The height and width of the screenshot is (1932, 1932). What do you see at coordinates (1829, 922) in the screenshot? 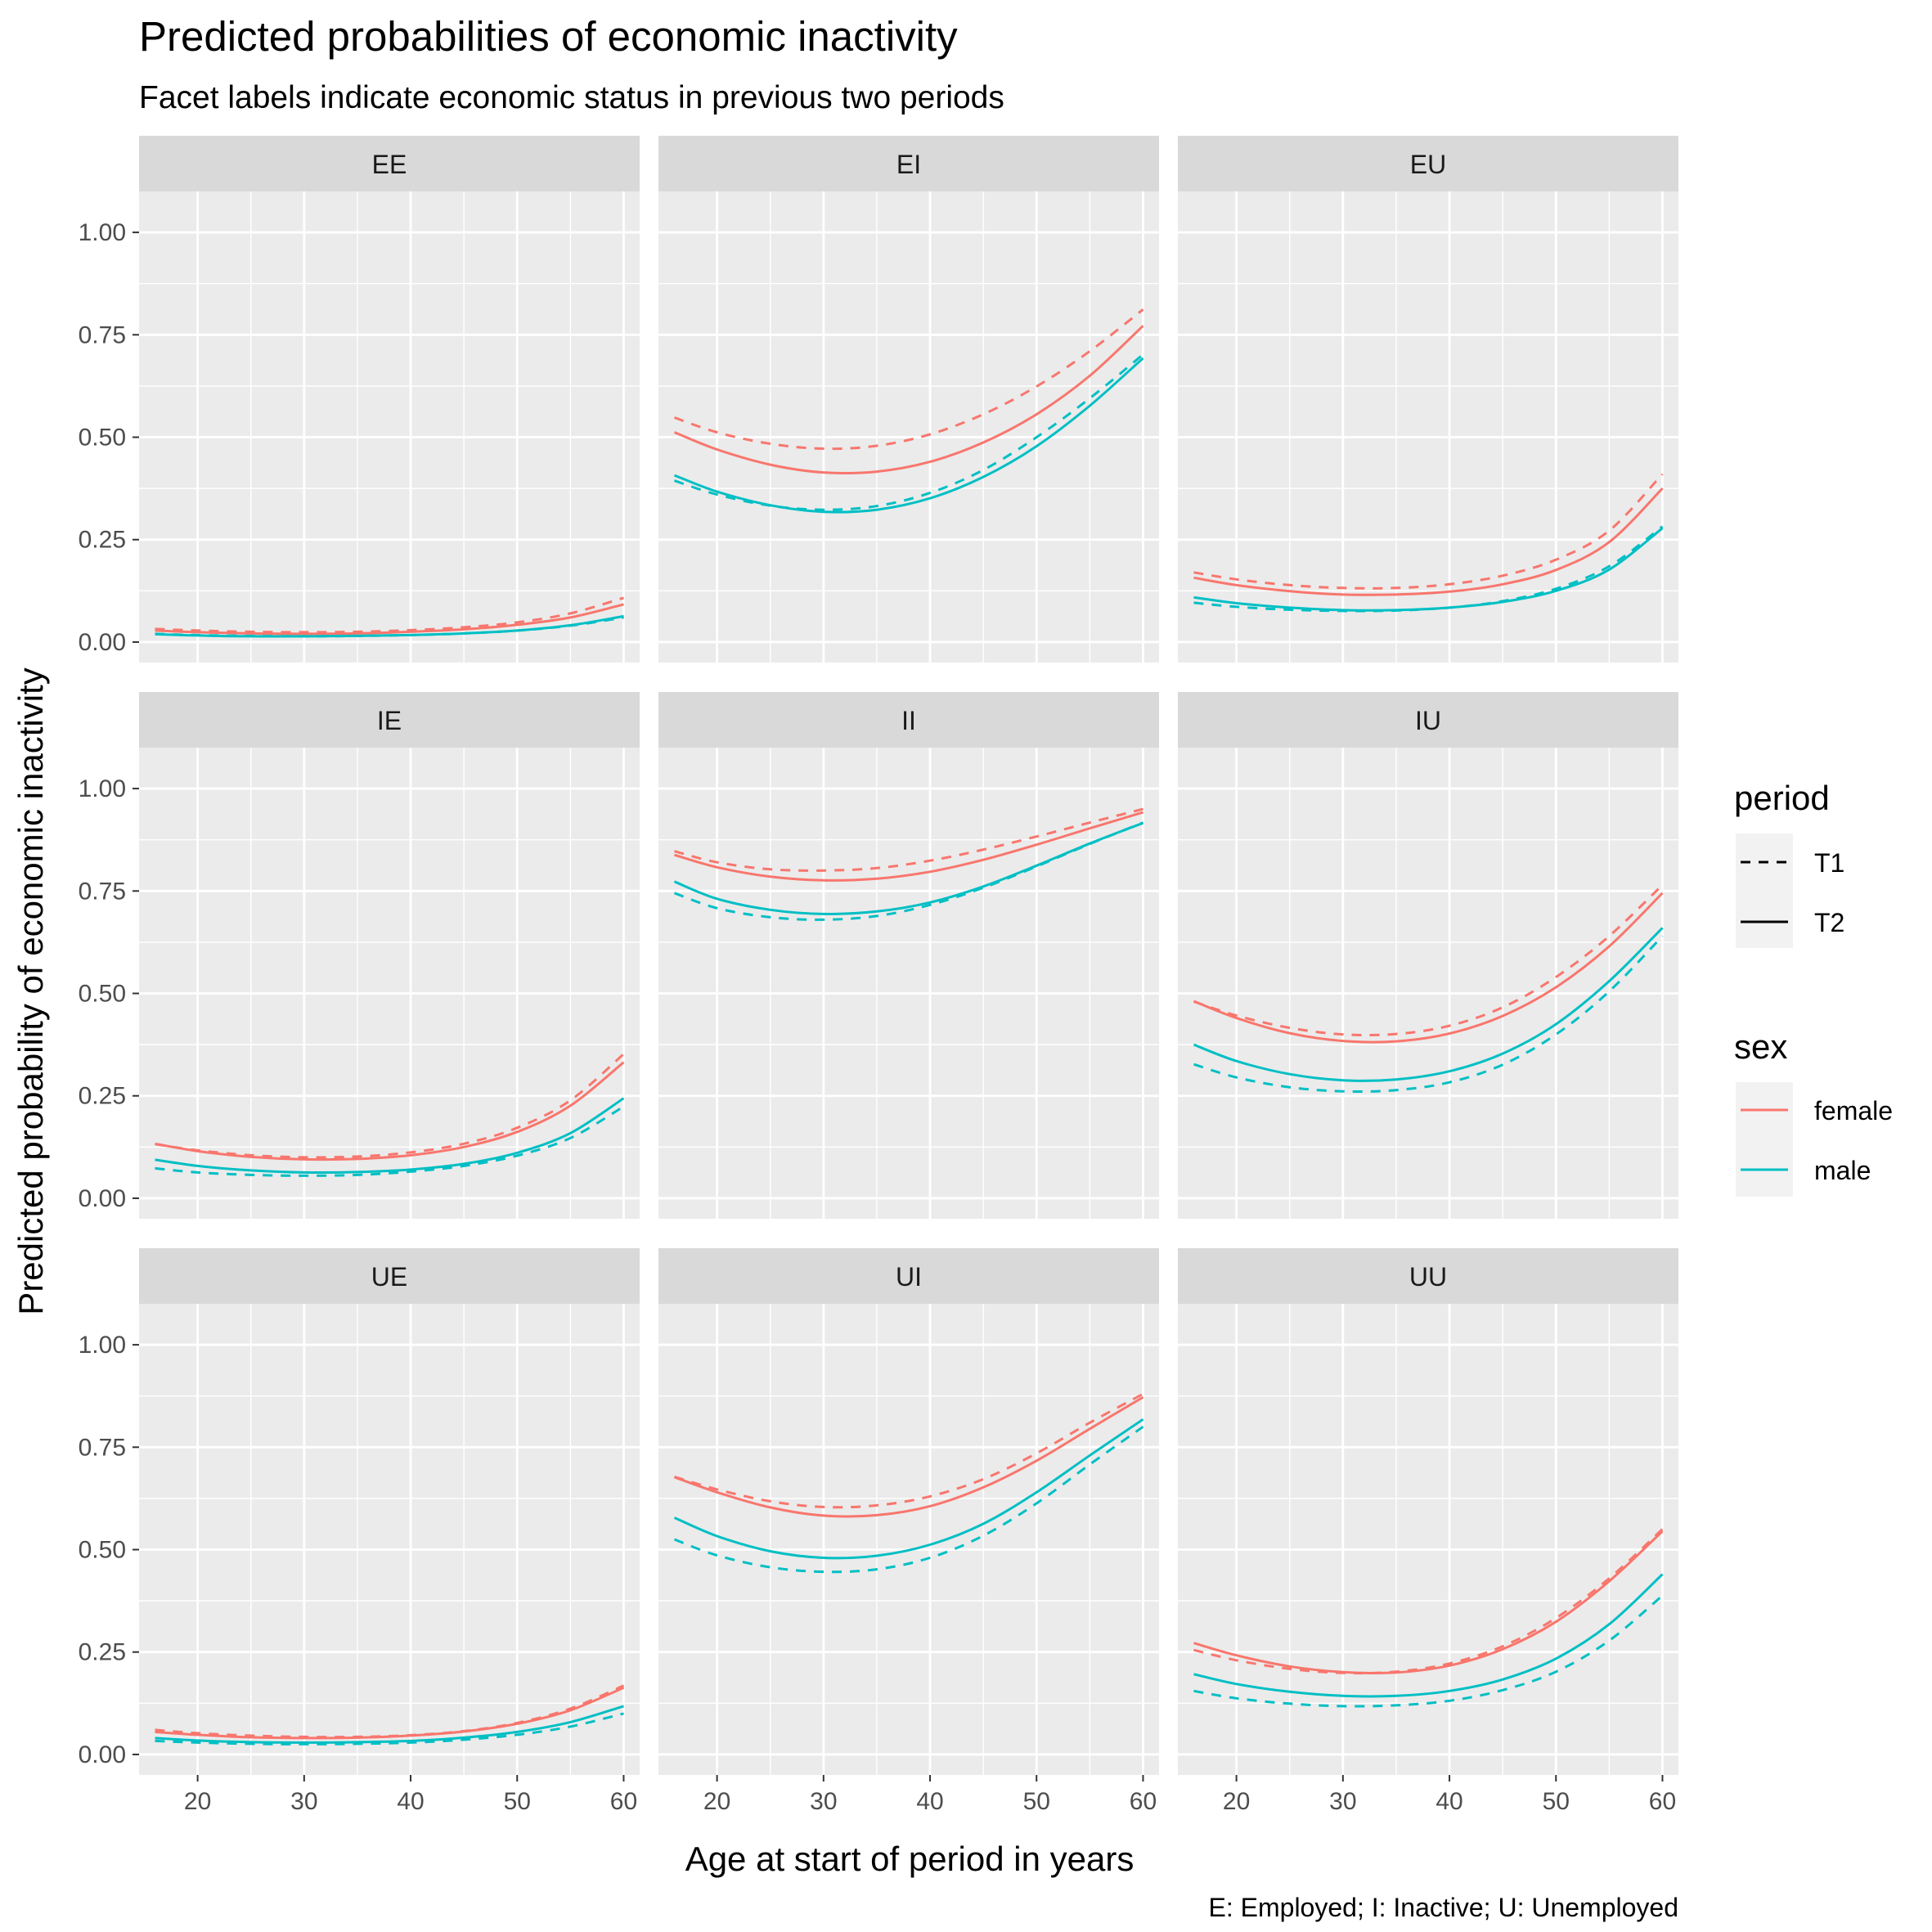
I see `legend-label-t2: T2` at bounding box center [1829, 922].